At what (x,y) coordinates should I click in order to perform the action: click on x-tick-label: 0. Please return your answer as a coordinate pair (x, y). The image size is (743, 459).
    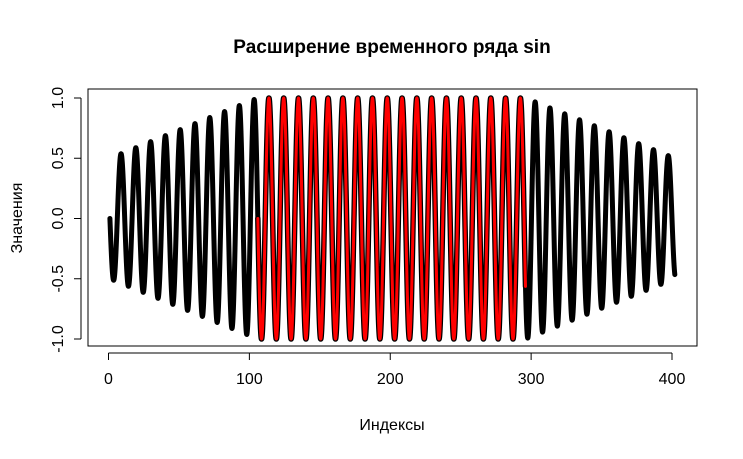
    Looking at the image, I should click on (108, 379).